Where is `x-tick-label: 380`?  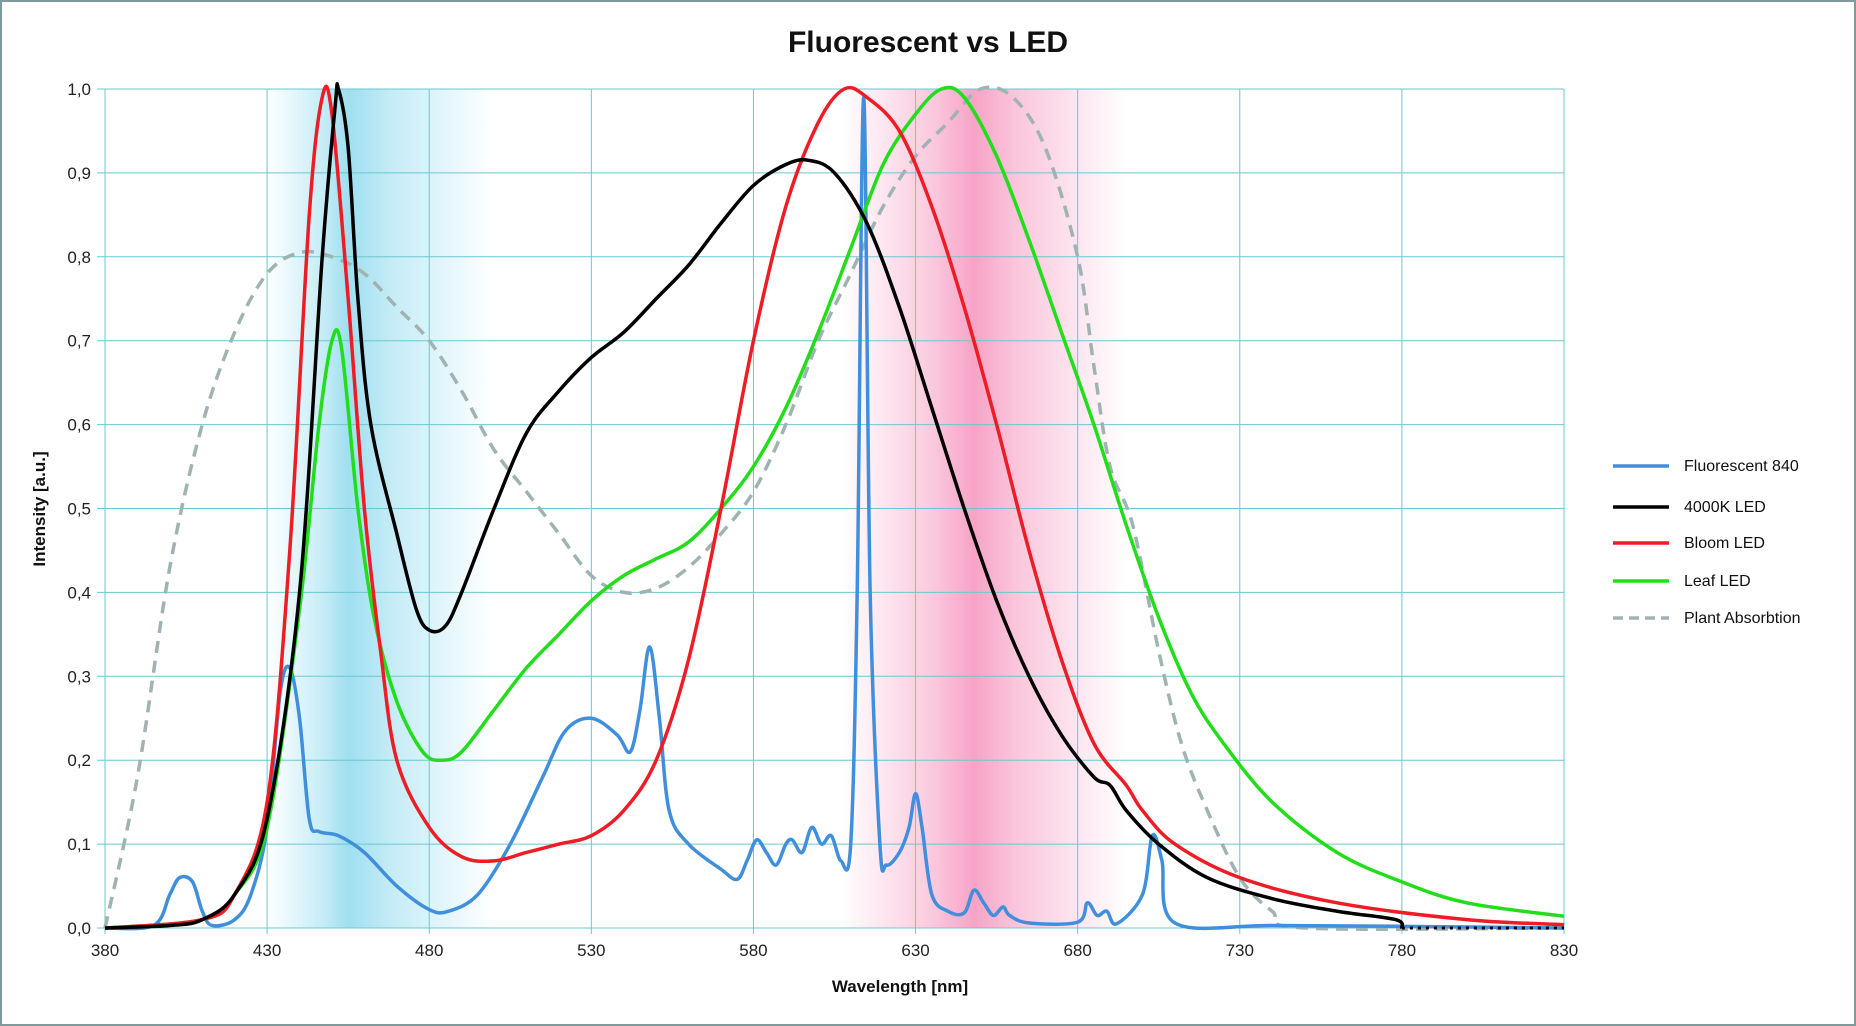 x-tick-label: 380 is located at coordinates (105, 950).